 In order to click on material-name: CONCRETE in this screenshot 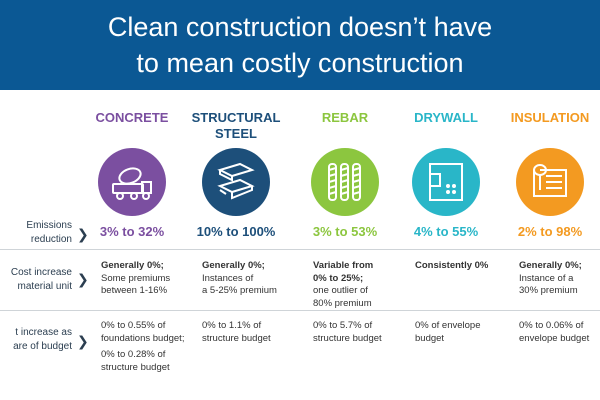, I will do `click(132, 117)`.